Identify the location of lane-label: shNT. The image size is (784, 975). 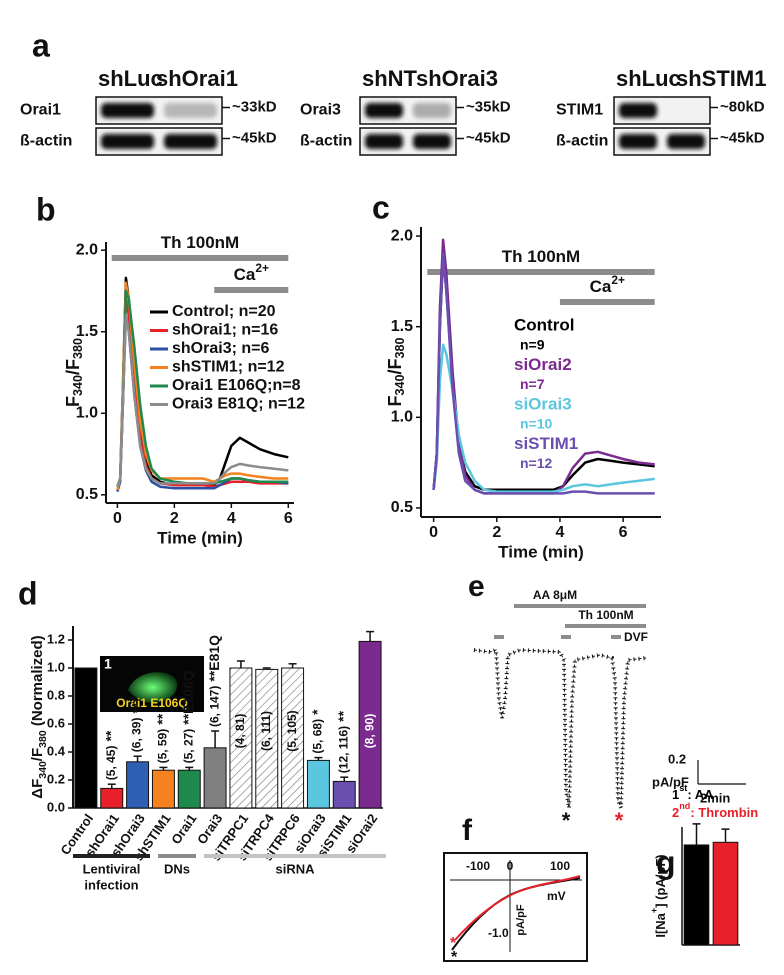
(390, 78).